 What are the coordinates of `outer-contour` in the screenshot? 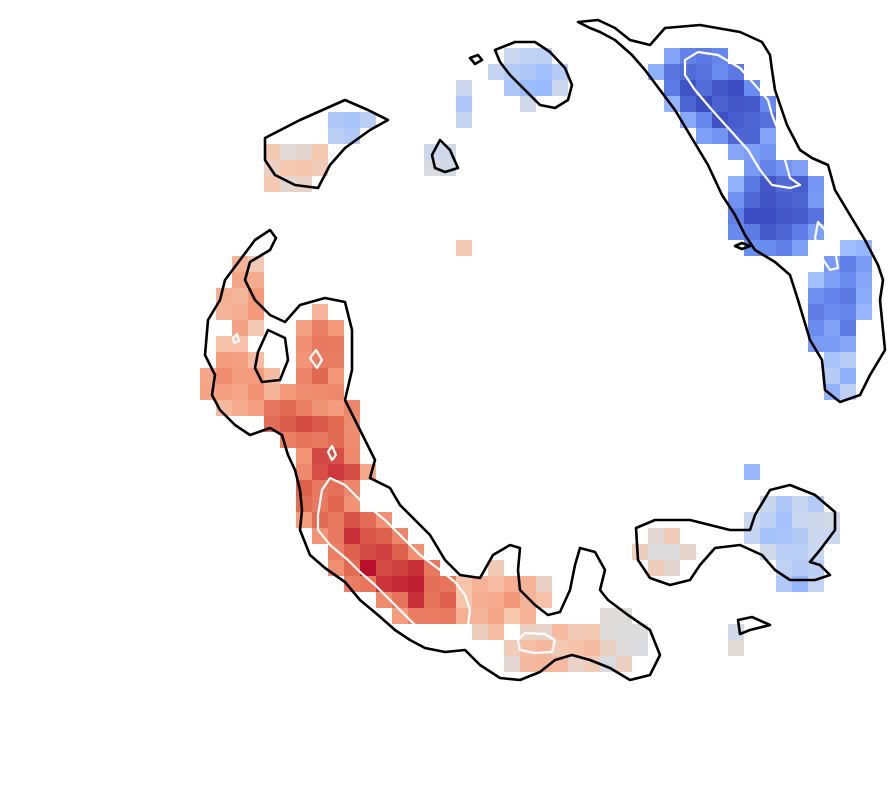 It's located at (476, 59).